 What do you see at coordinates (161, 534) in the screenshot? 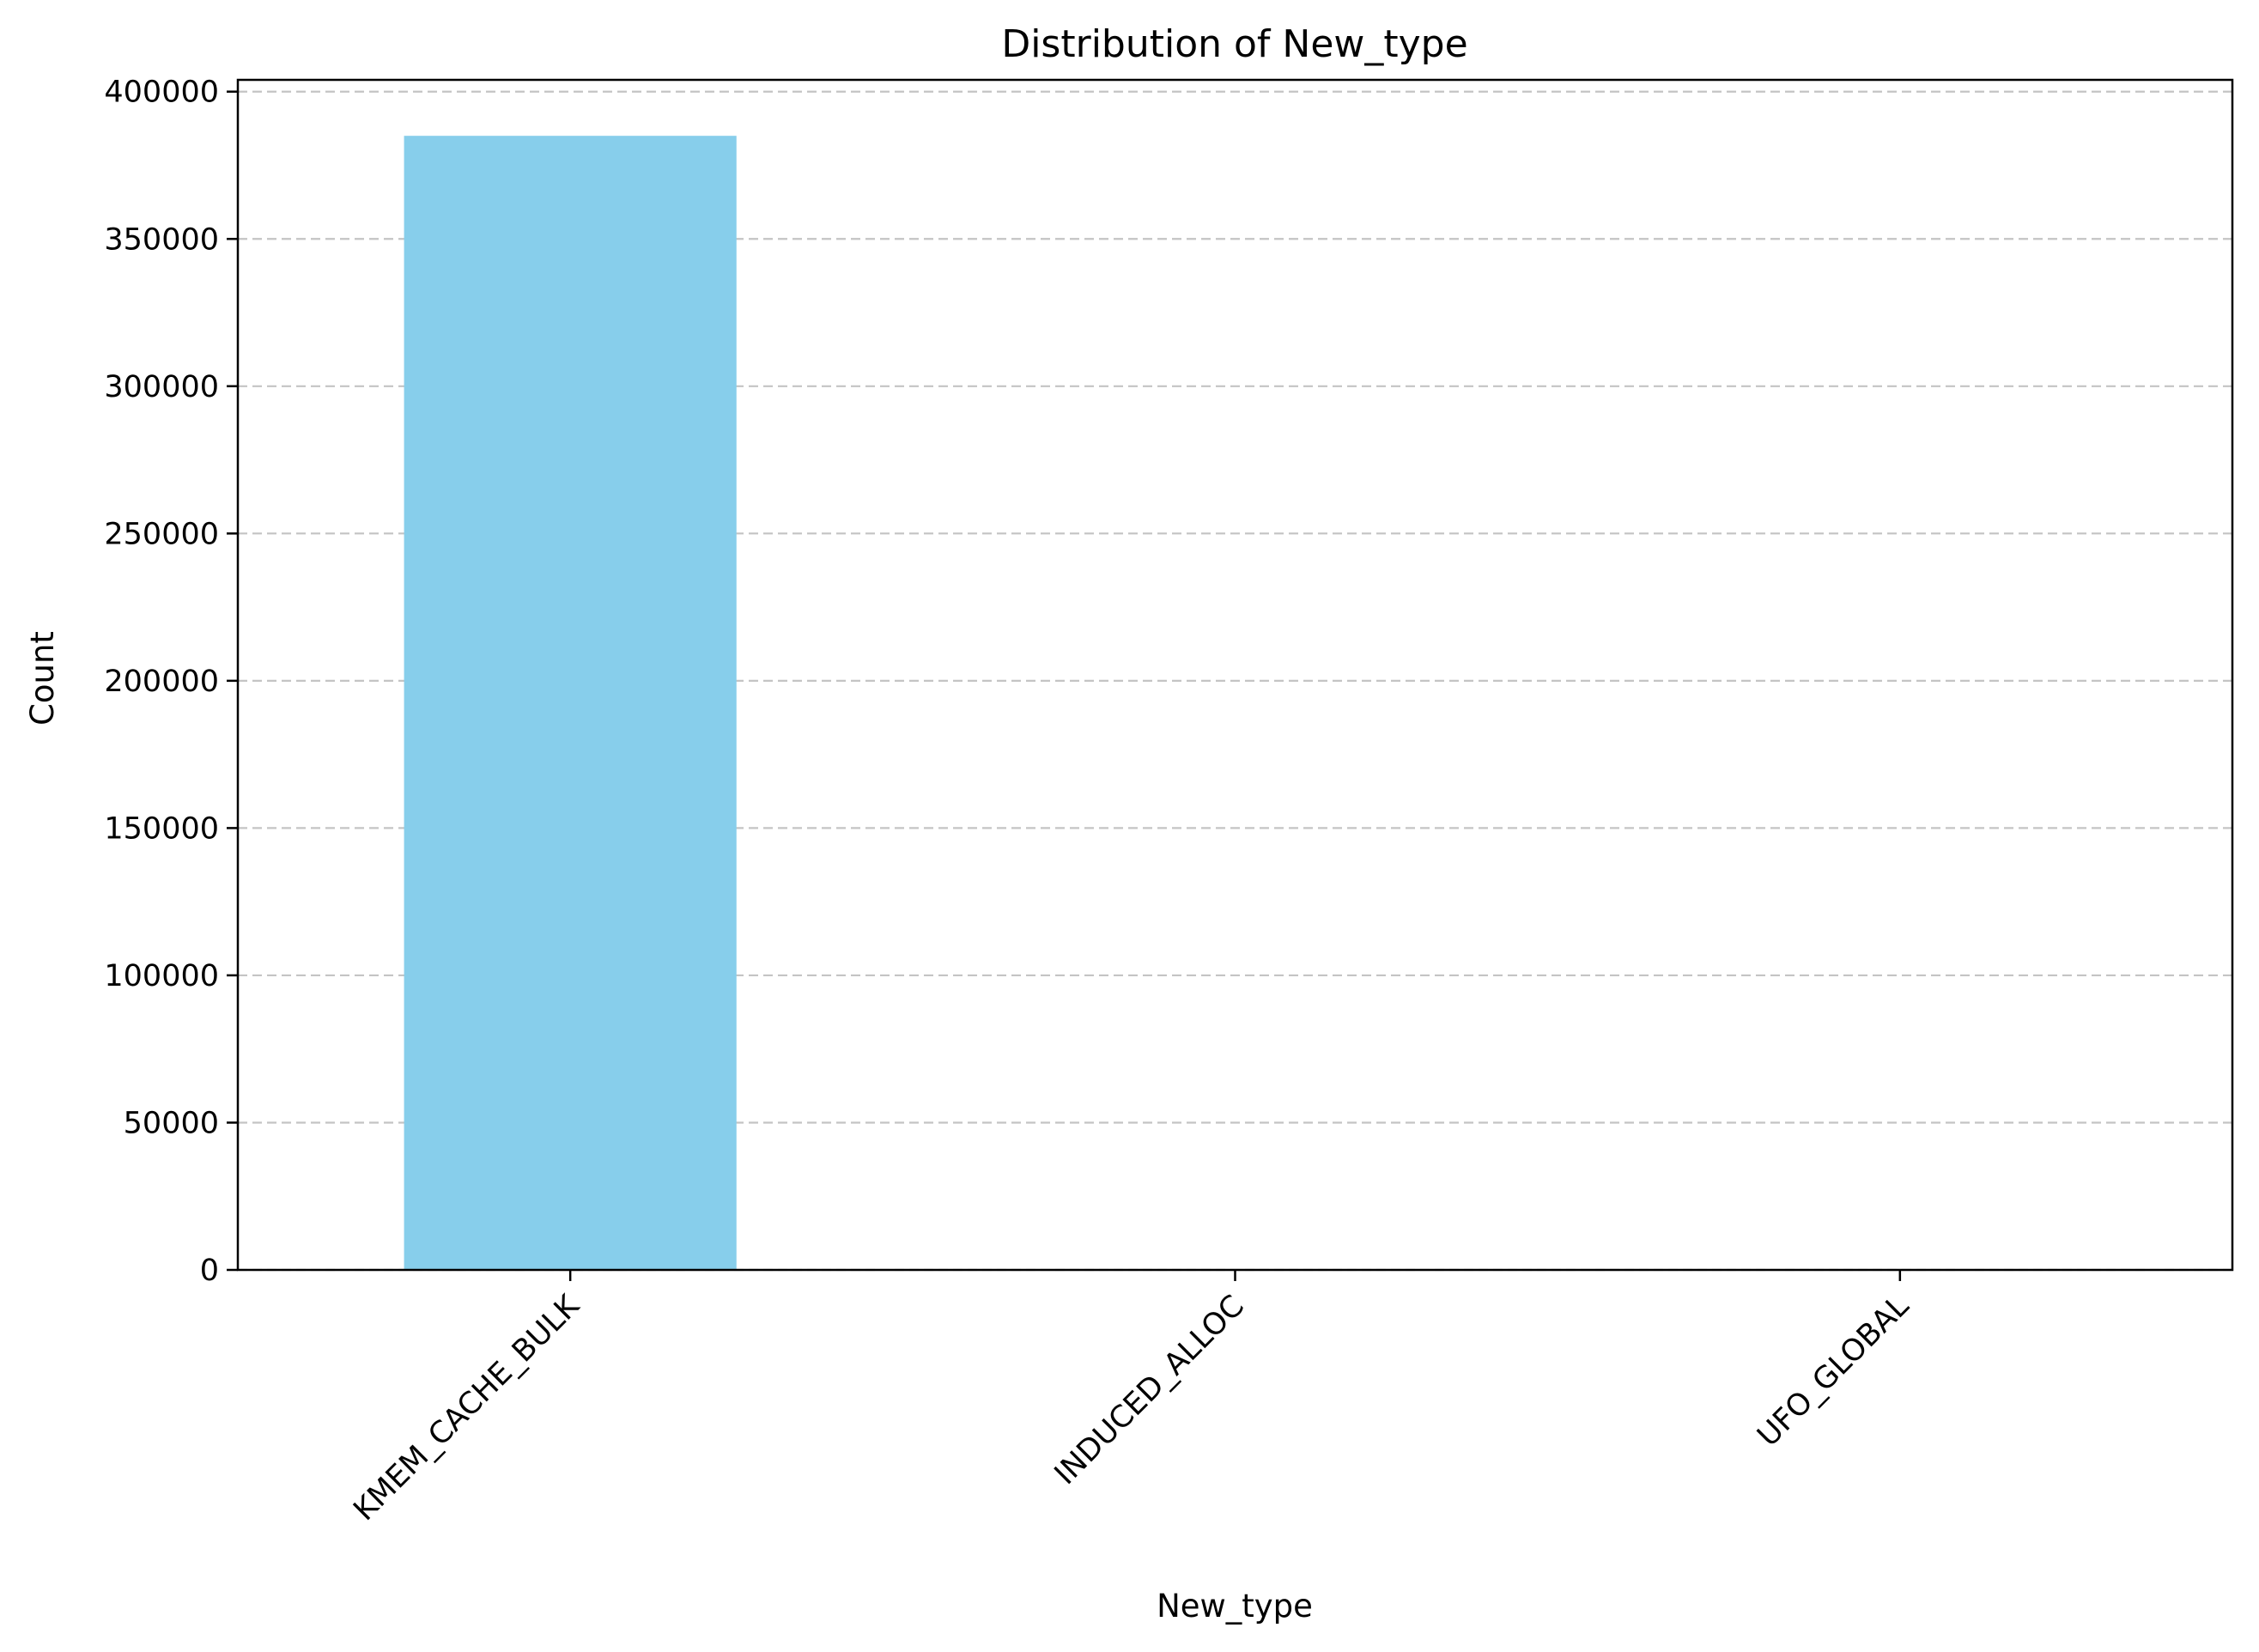
I see `y-tick-label: 250000` at bounding box center [161, 534].